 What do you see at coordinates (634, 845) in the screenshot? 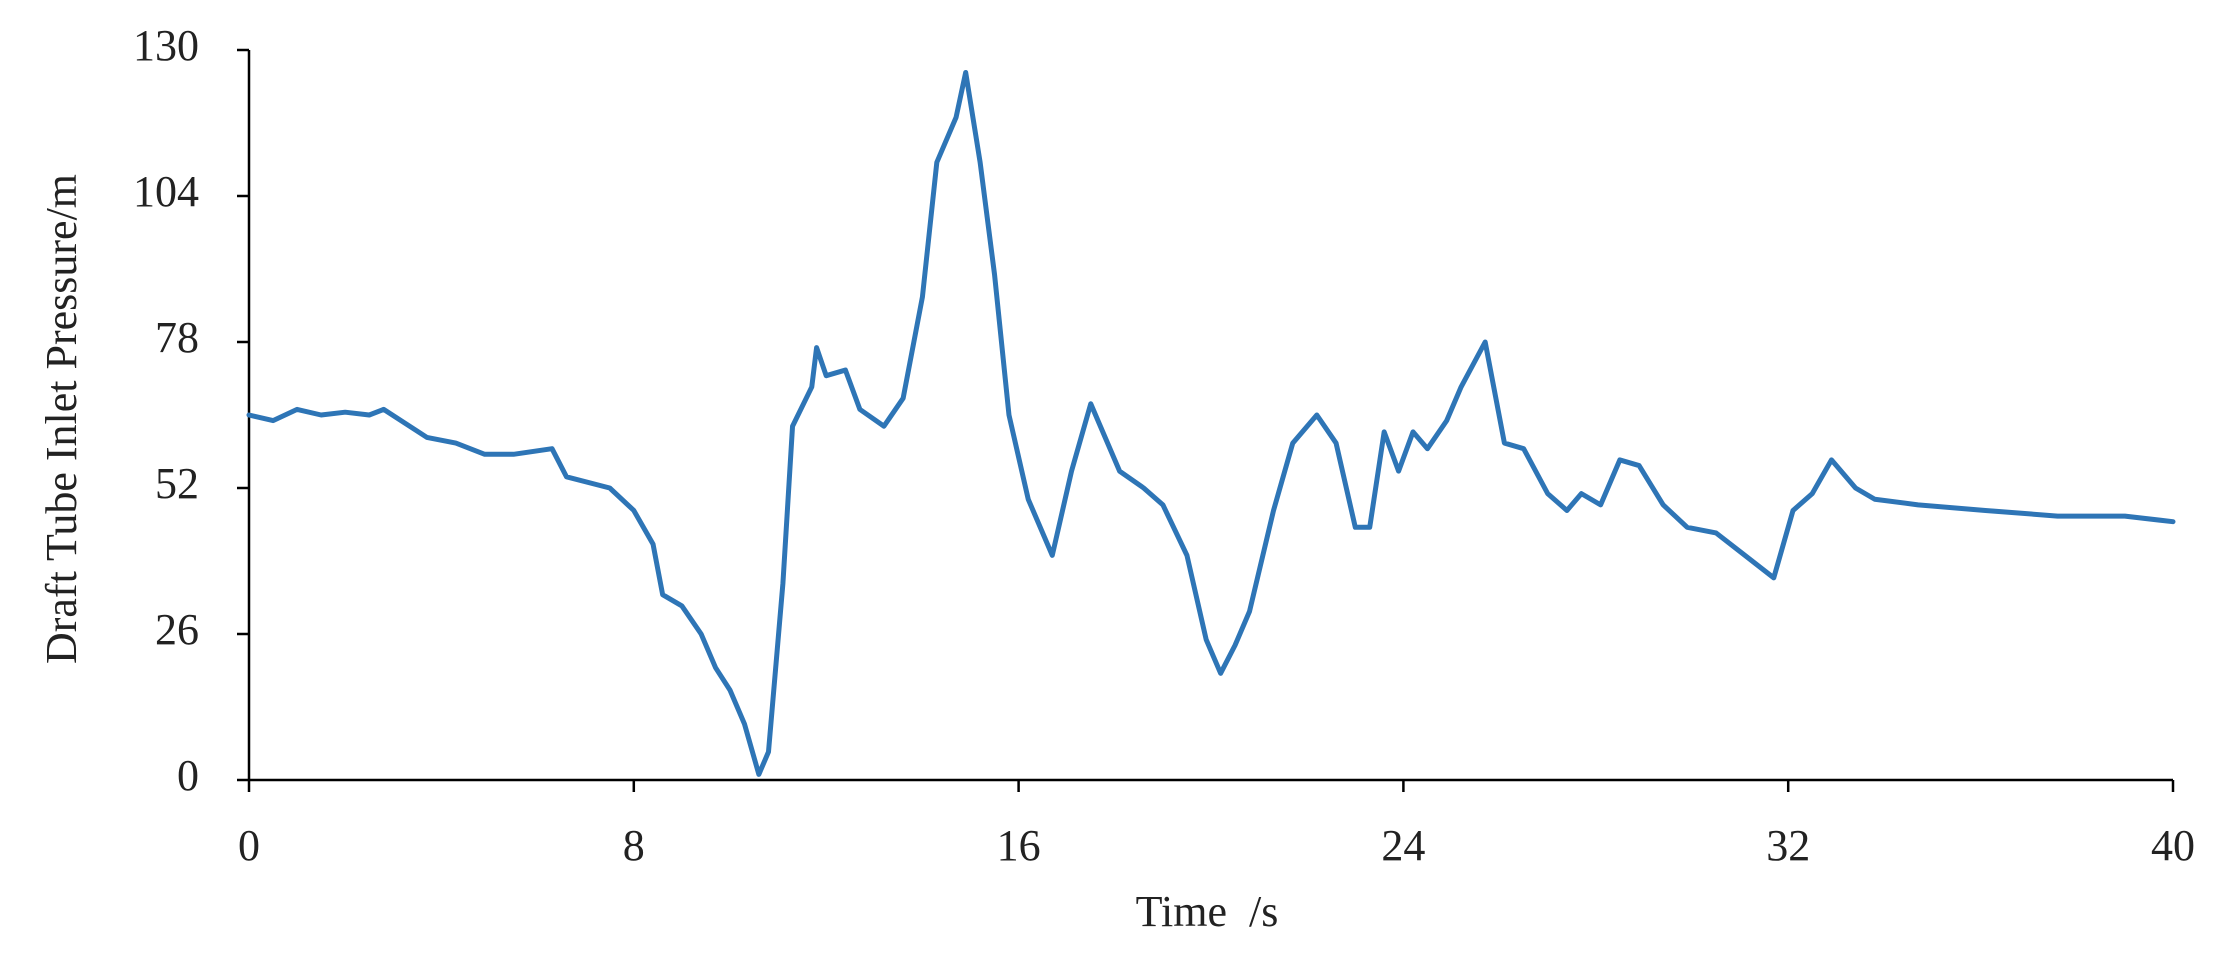
I see `x-tick-label: 8` at bounding box center [634, 845].